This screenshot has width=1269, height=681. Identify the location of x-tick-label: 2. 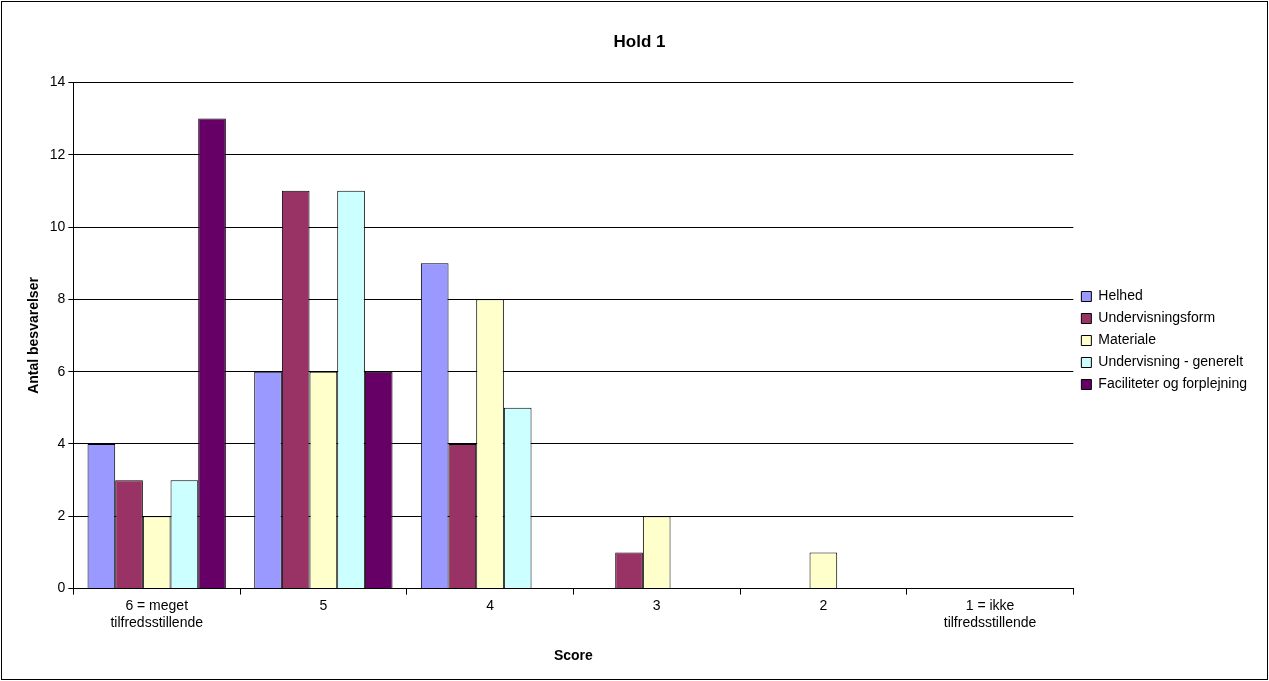
(823, 604).